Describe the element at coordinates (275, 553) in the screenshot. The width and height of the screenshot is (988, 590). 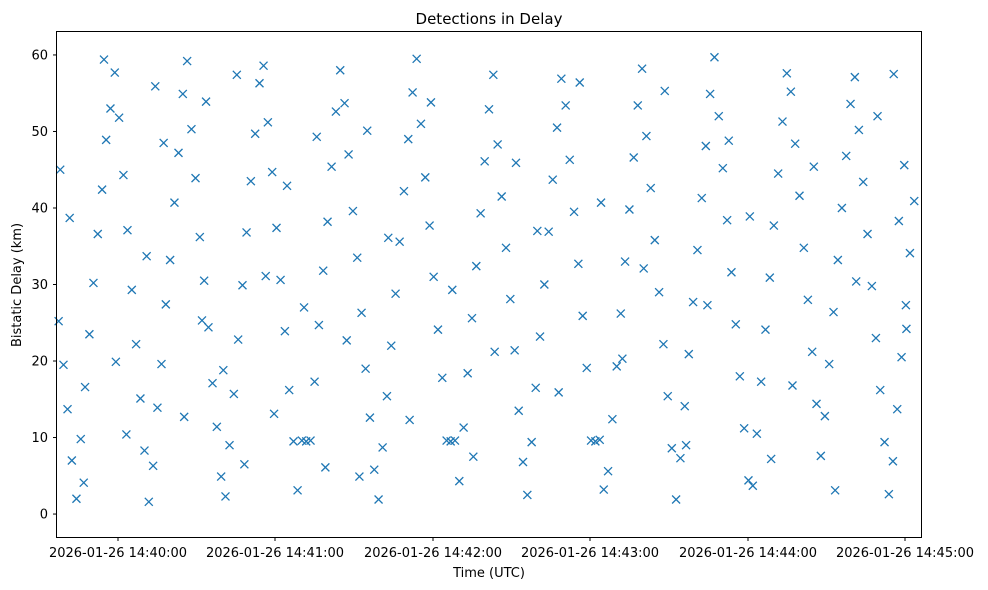
I see `x-tick-label: 2026-01-26 14:41:00` at that location.